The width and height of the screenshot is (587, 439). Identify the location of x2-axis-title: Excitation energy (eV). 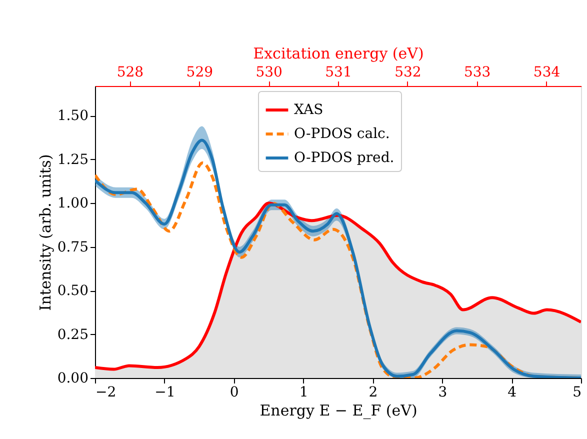
(338, 53).